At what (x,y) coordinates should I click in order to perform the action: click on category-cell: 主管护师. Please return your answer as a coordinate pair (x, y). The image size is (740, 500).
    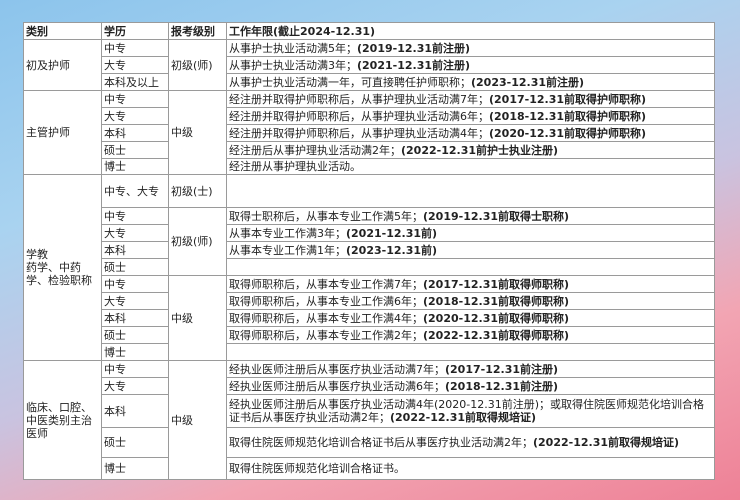
    Looking at the image, I should click on (62, 132).